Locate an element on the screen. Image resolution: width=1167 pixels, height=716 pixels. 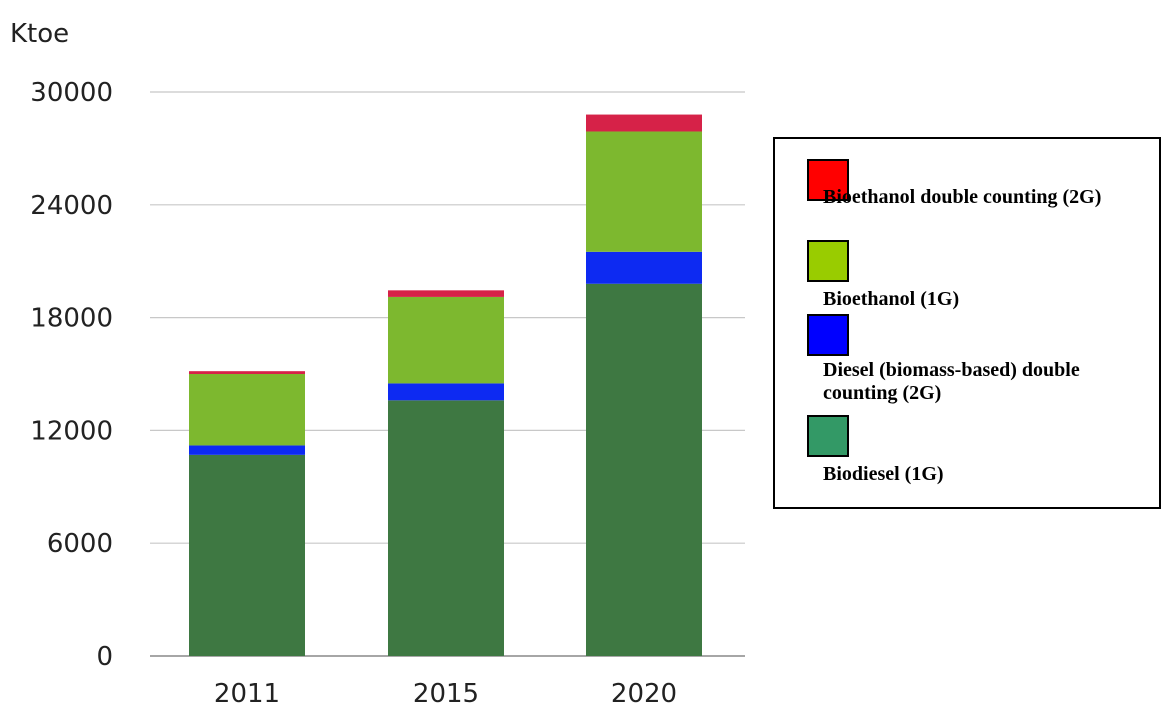
y-axis-ticks: 0 6000 12000 18000 24000 30000 is located at coordinates (71, 375).